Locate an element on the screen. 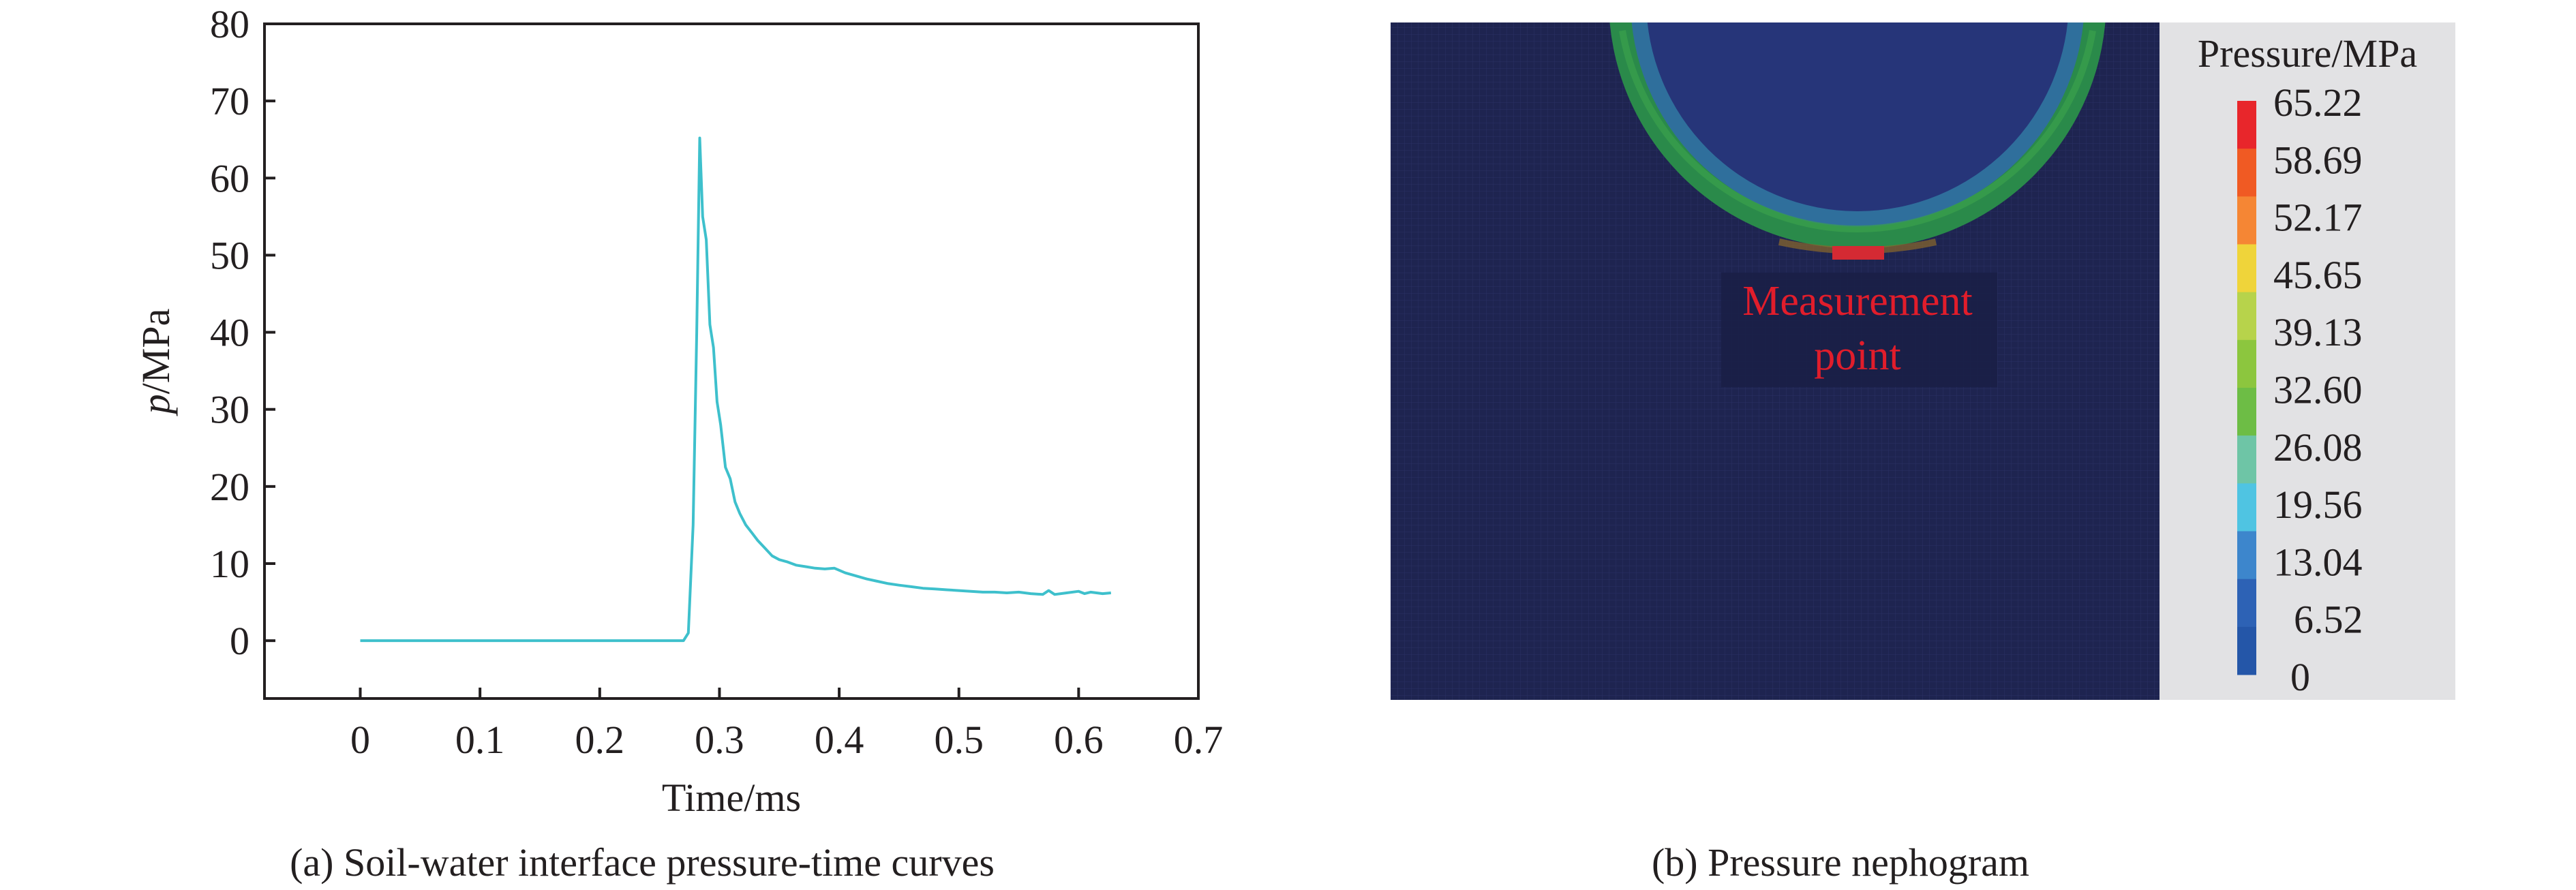  legend-level-label: 26.08 is located at coordinates (2318, 447).